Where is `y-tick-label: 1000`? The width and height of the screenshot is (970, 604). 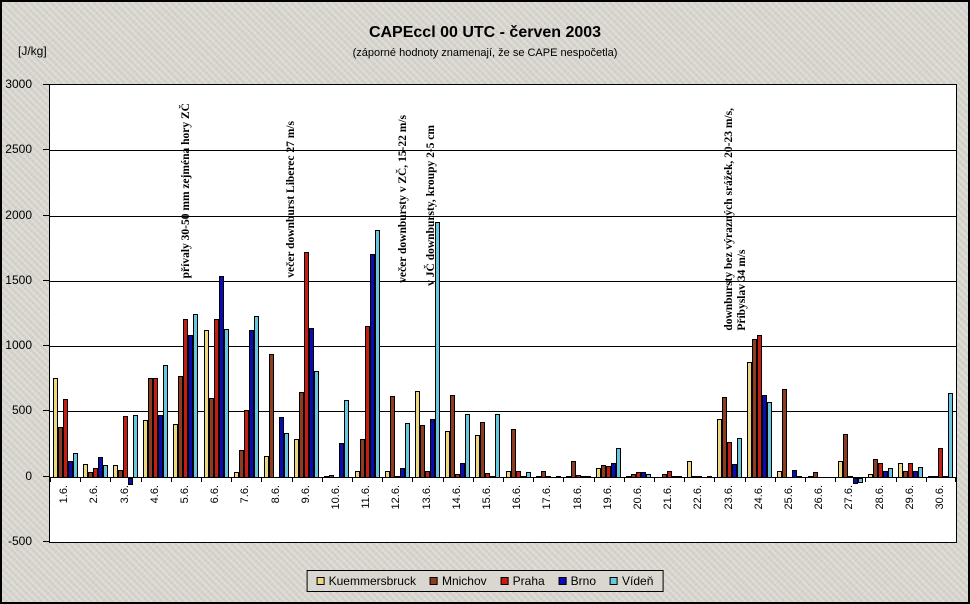
y-tick-label: 1000 is located at coordinates (18, 345).